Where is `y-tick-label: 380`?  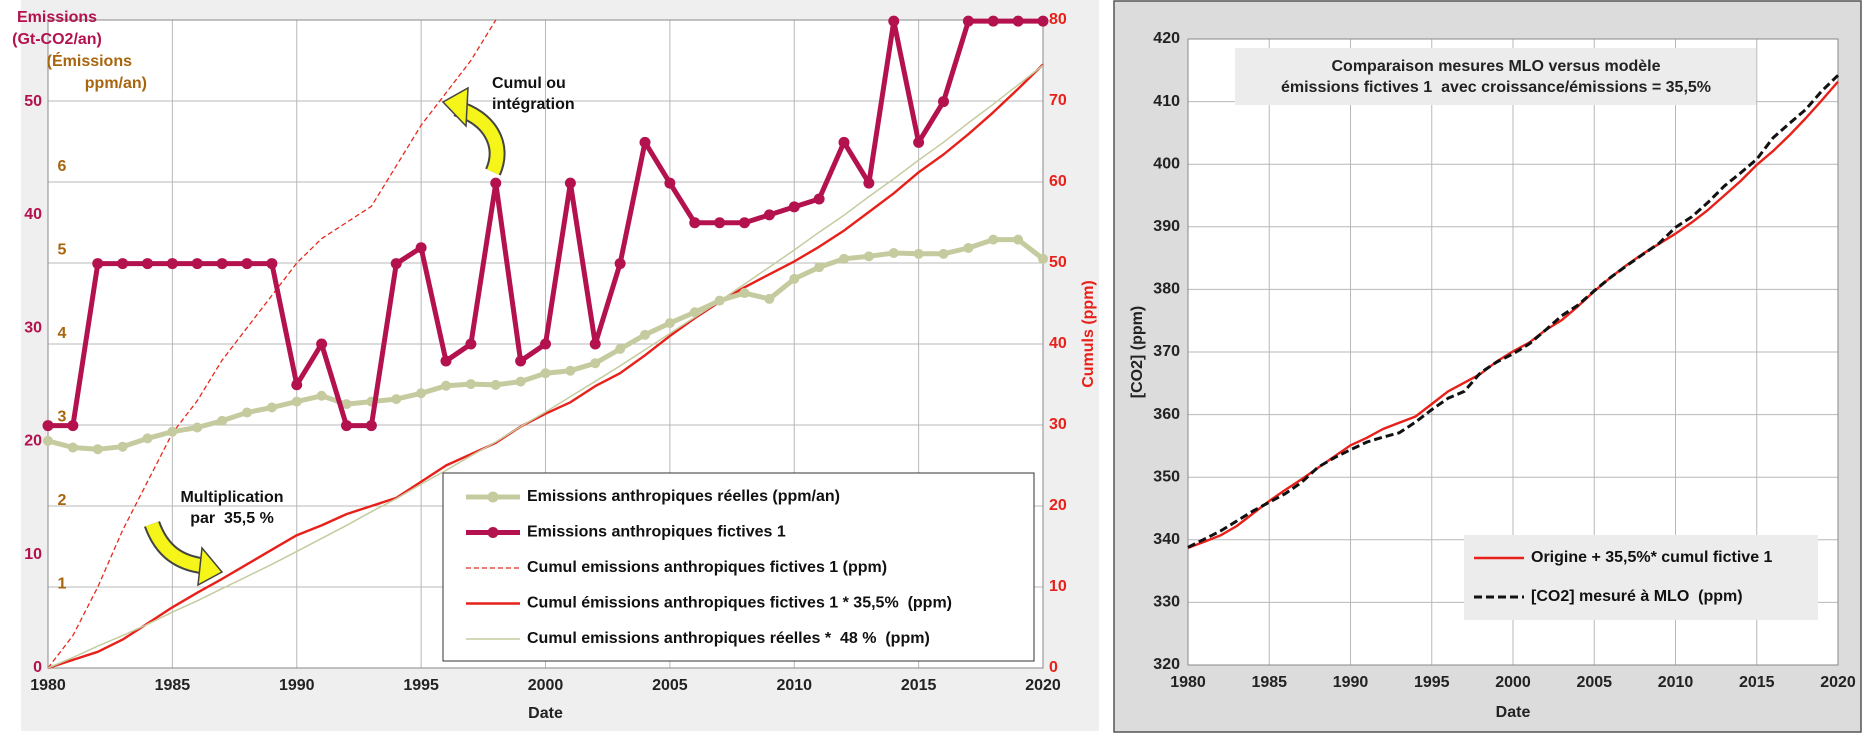
y-tick-label: 380 is located at coordinates (1166, 289).